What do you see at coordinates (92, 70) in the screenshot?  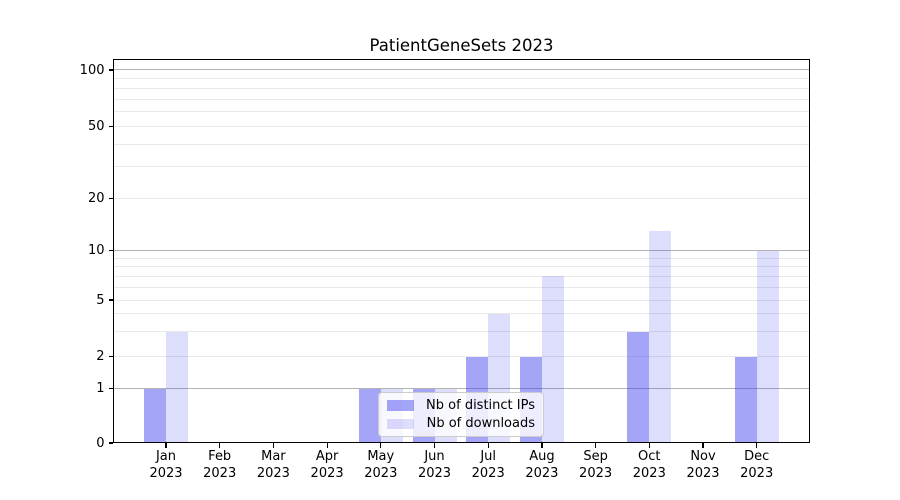 I see `y-tick-label: 100` at bounding box center [92, 70].